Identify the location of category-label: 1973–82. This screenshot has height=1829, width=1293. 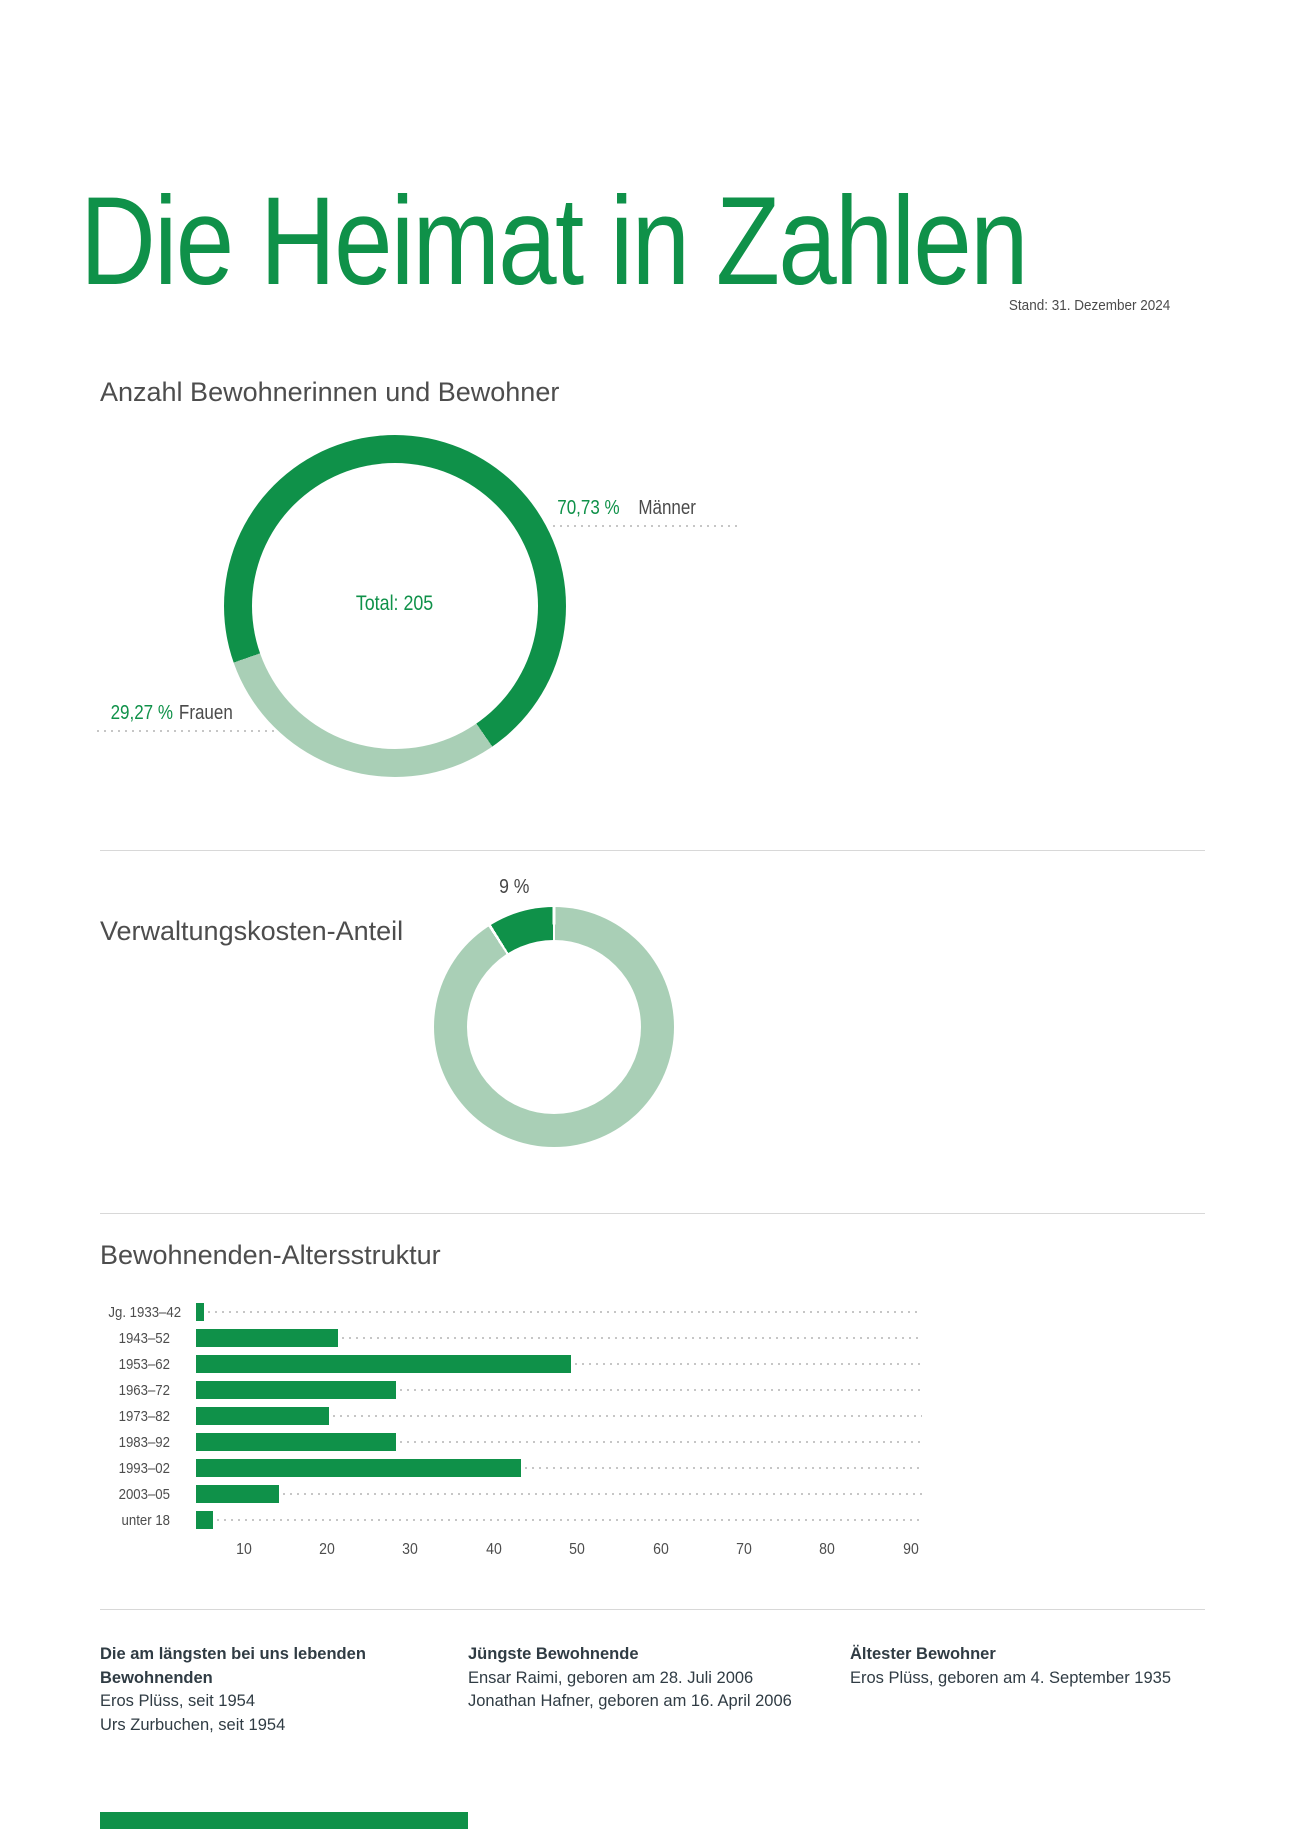
(144, 1416).